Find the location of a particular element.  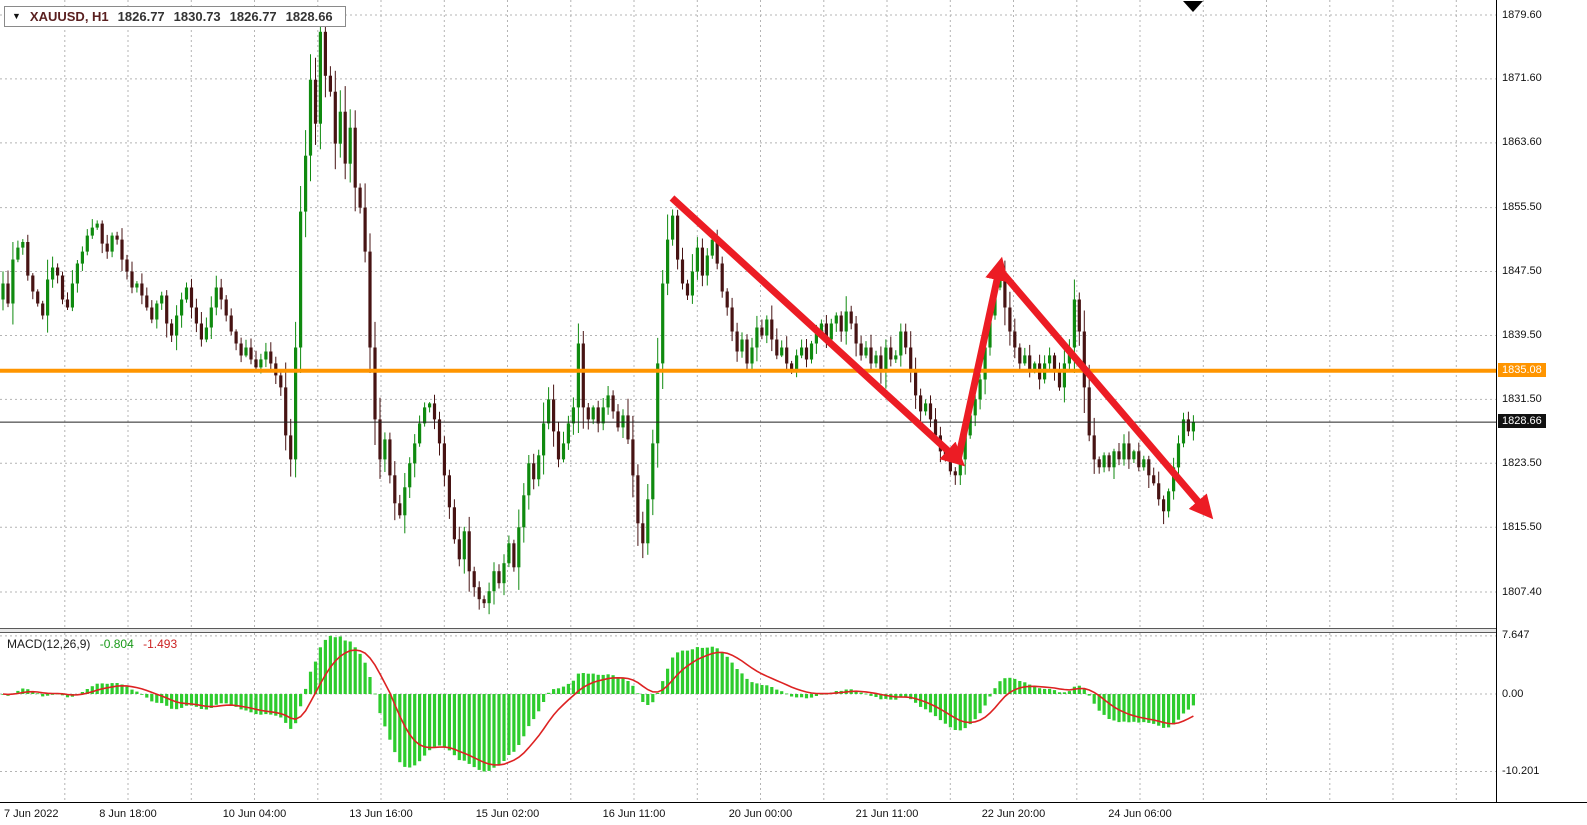

trend-arrows is located at coordinates (941, 357).